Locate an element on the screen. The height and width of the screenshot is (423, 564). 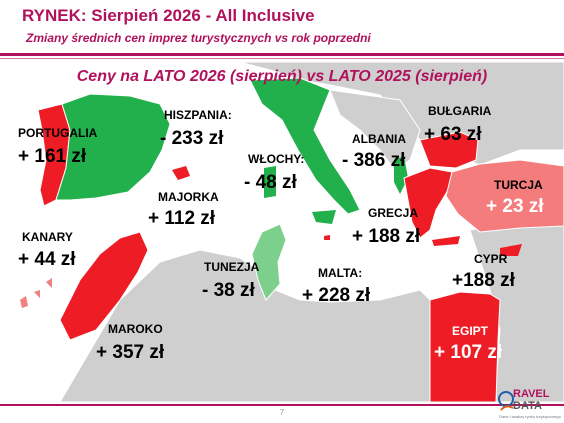
label-bulgaria-change: + 63 zł is located at coordinates (453, 134).